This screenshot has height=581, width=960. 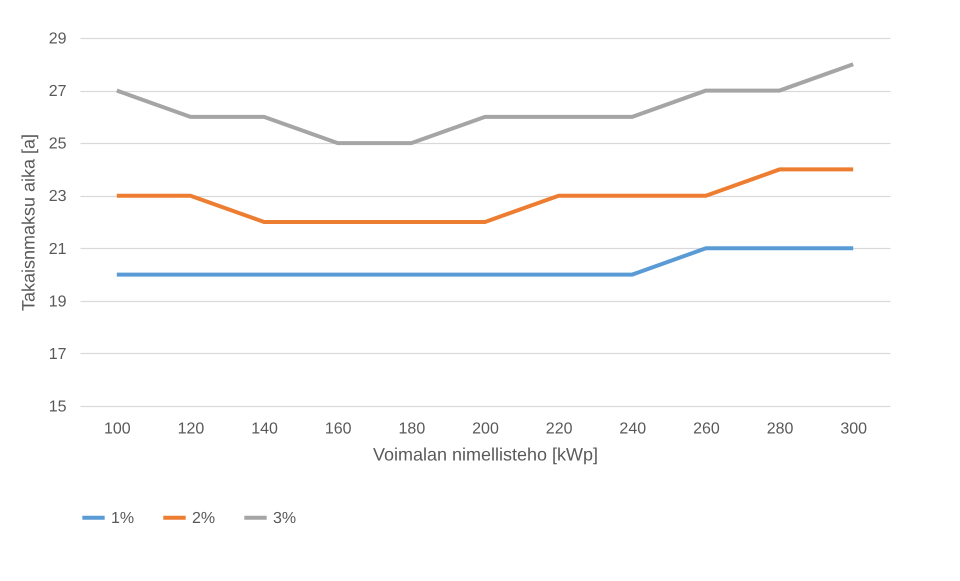 What do you see at coordinates (57, 301) in the screenshot?
I see `y-tick-label: 19` at bounding box center [57, 301].